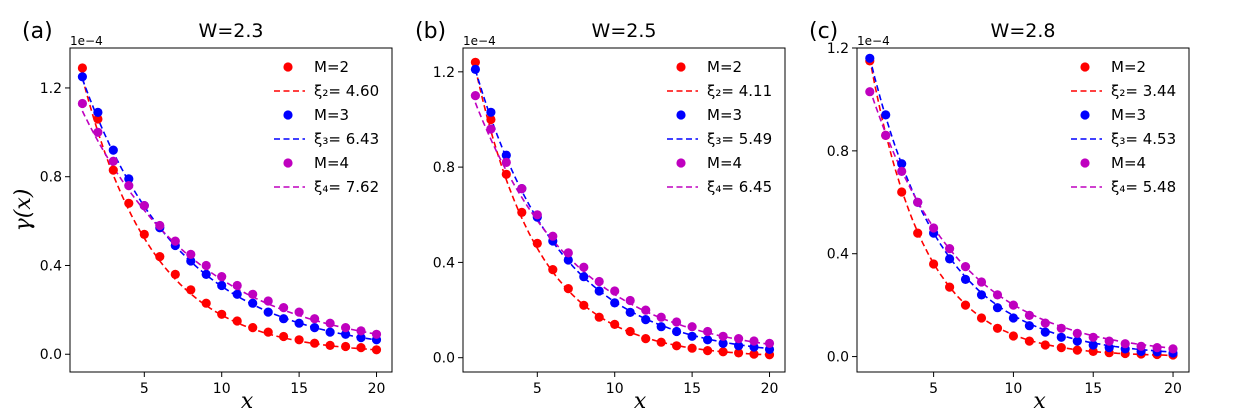  I want to click on legend-fit-label: ξ₃= 5.49, so click(739, 139).